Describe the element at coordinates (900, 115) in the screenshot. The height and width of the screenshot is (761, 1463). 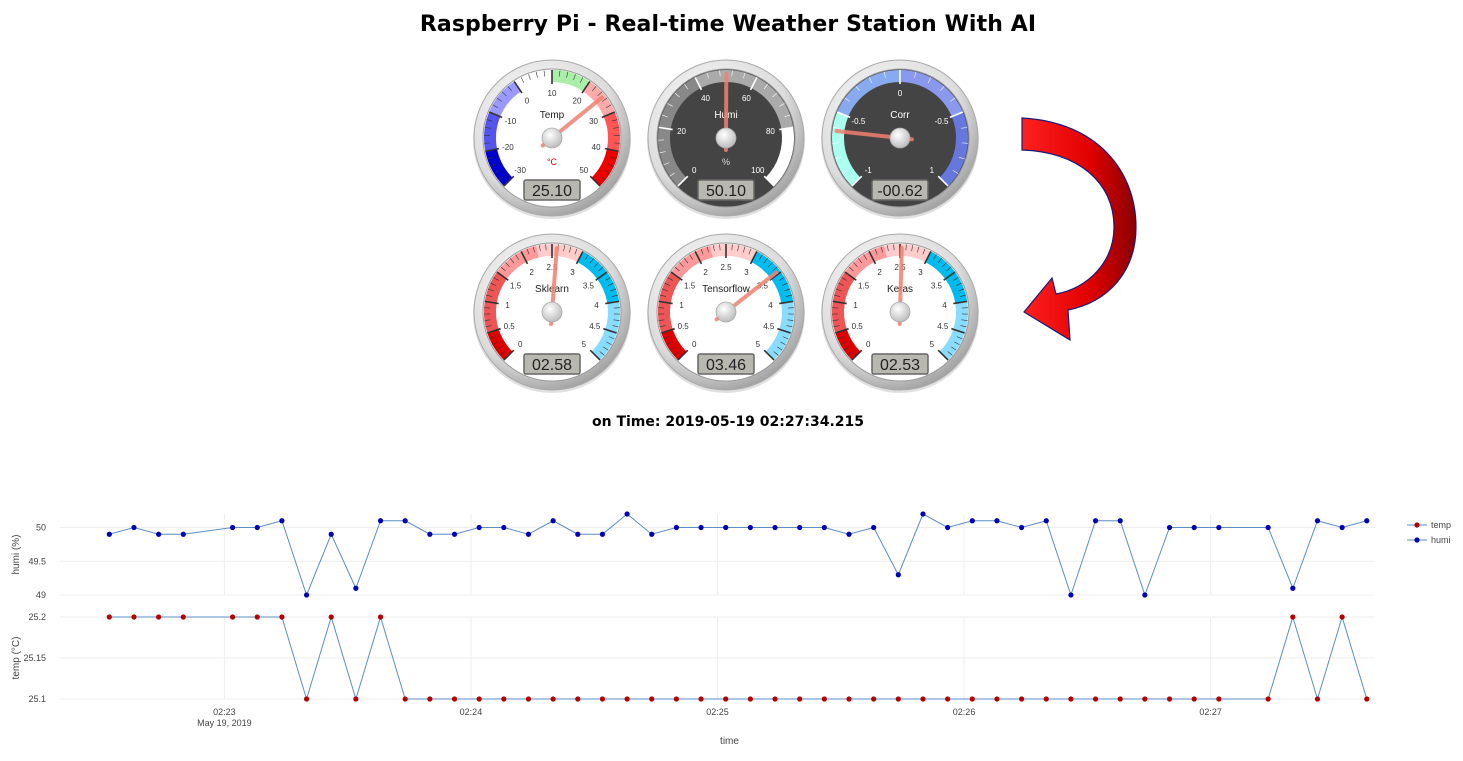
I see `gauge-label: Corr` at that location.